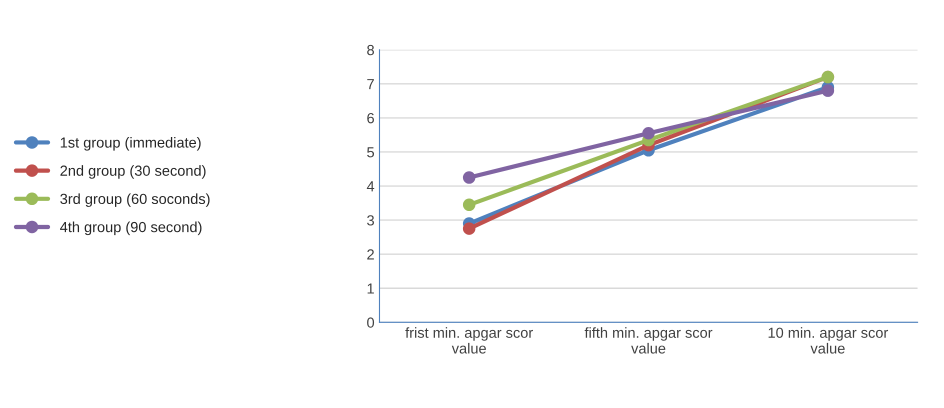 The width and height of the screenshot is (944, 408). What do you see at coordinates (130, 143) in the screenshot?
I see `legend-label: 1st group (immediate)` at bounding box center [130, 143].